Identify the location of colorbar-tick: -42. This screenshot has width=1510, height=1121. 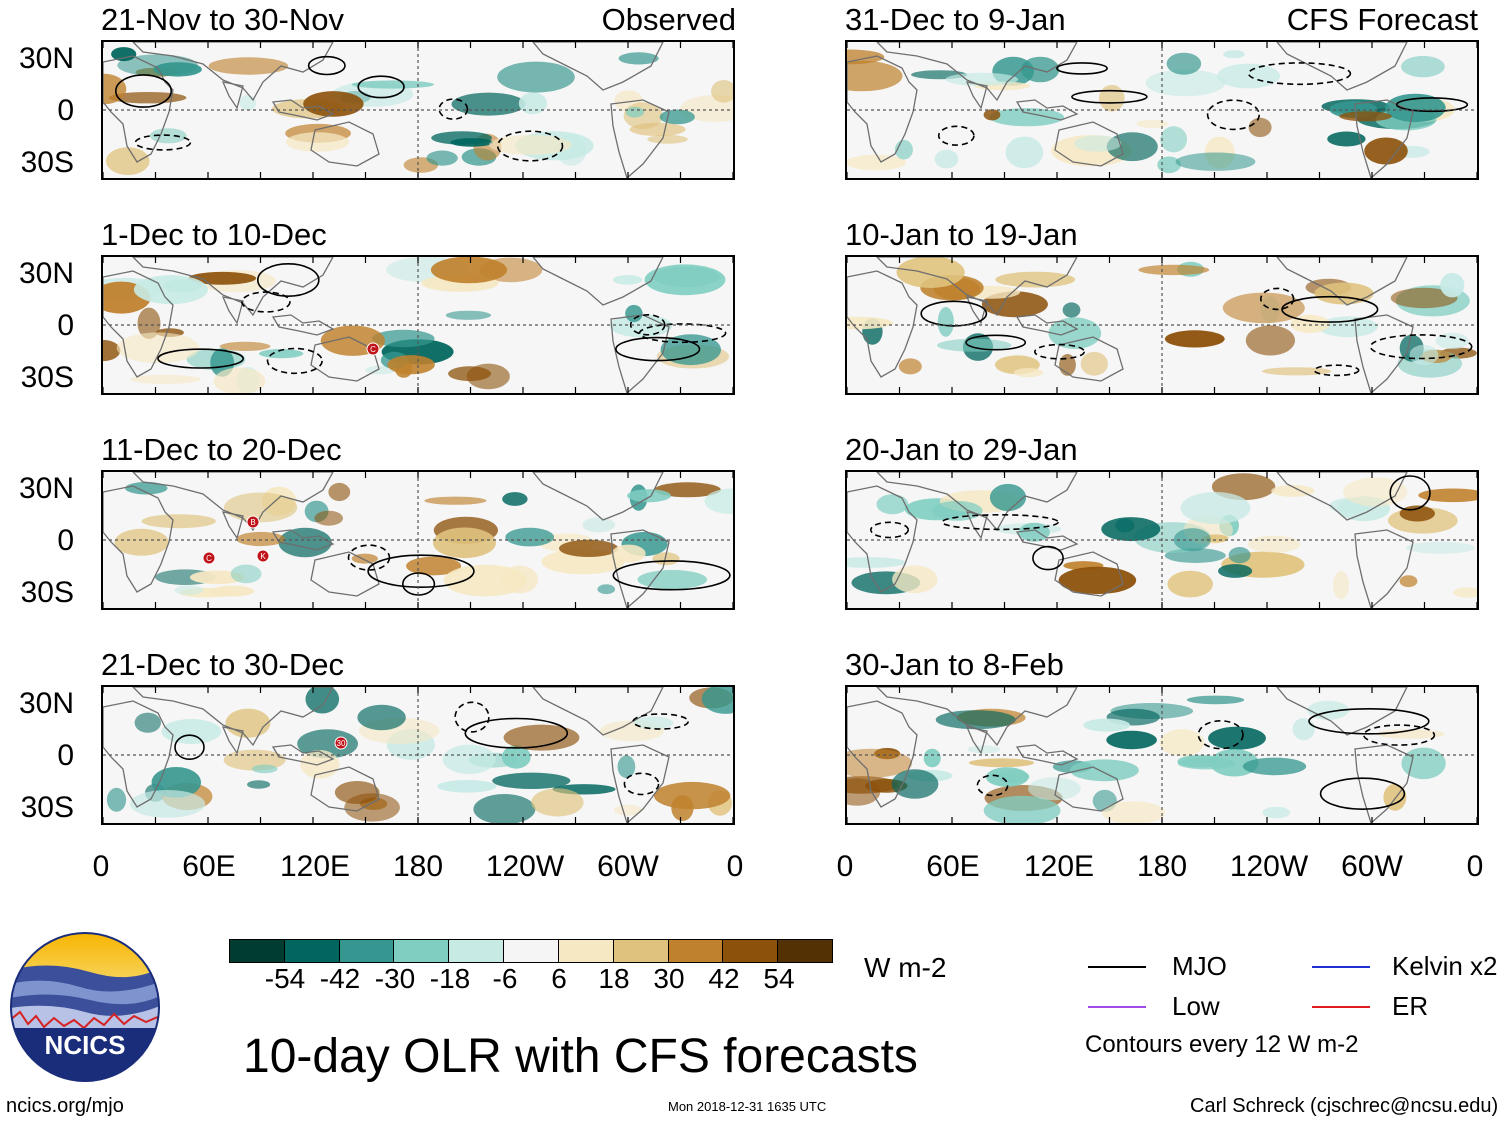
(340, 978).